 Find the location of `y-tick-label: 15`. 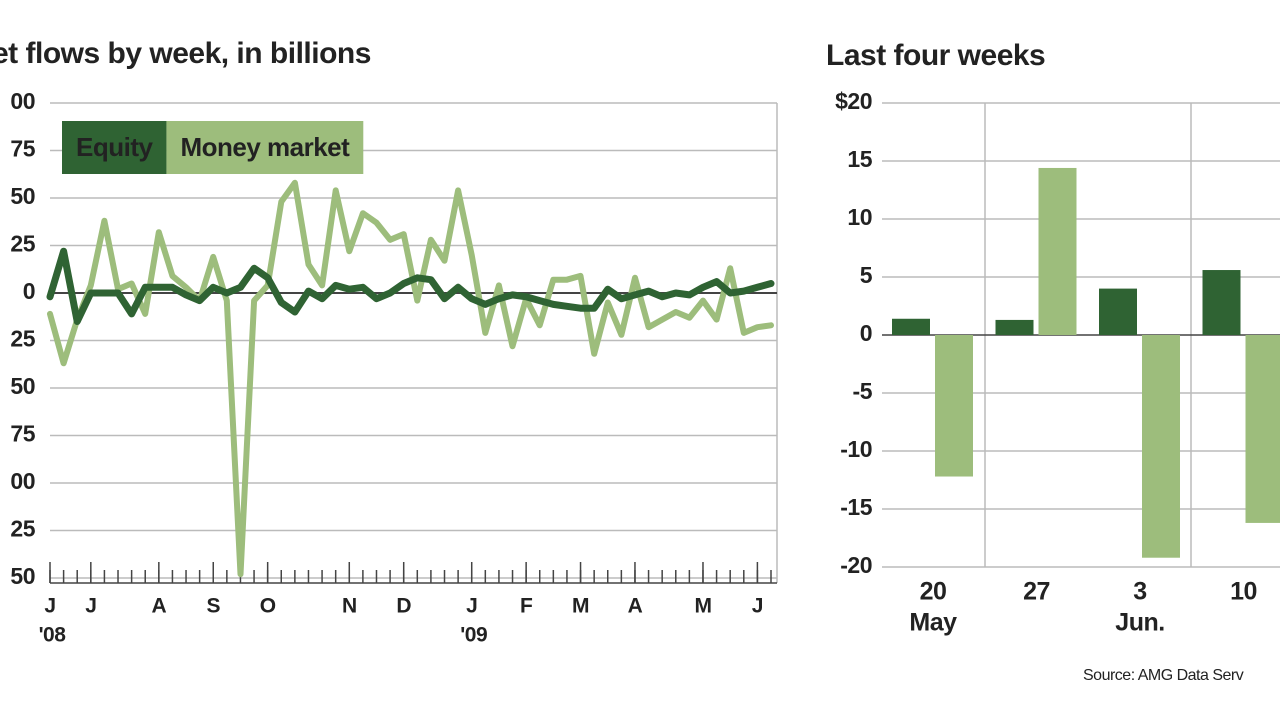

y-tick-label: 15 is located at coordinates (859, 159).